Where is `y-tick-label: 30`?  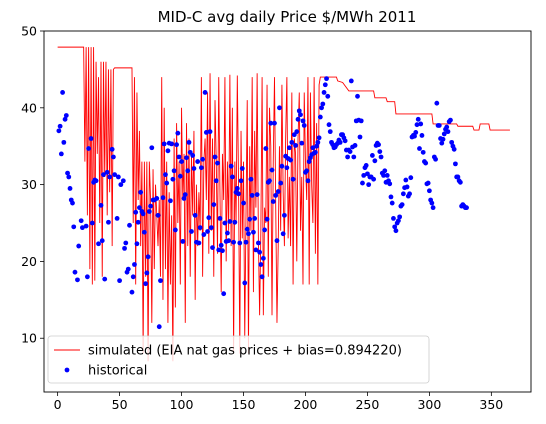 y-tick-label: 30 is located at coordinates (29, 184).